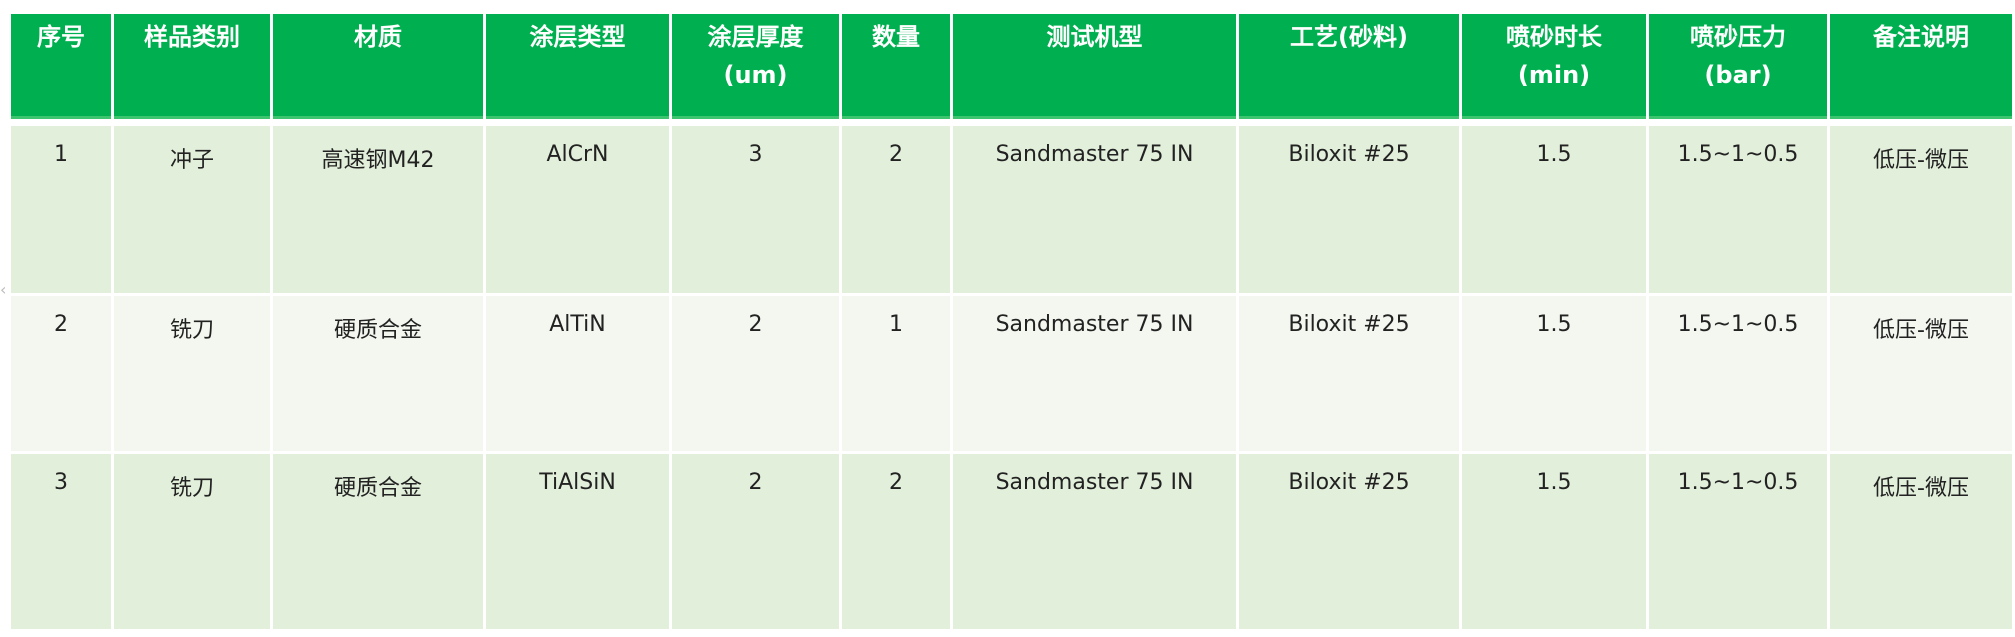  I want to click on table-cell: 冲子, so click(193, 211).